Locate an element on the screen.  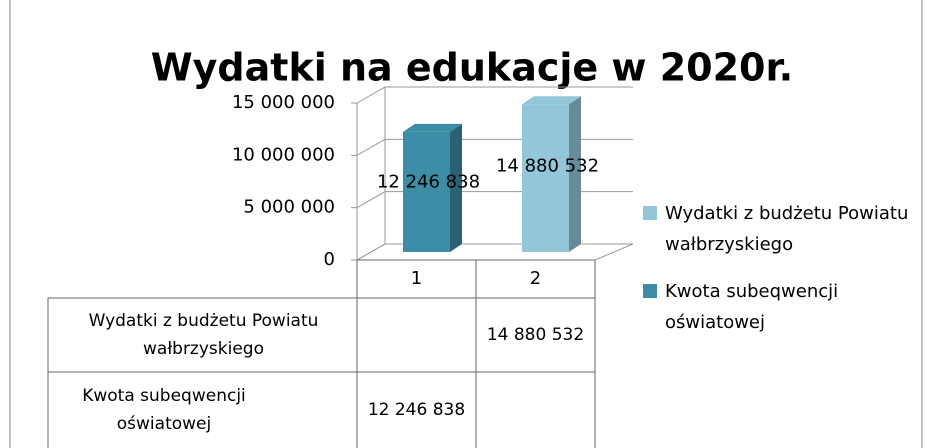
data-label: 14 880 532 is located at coordinates (547, 165).